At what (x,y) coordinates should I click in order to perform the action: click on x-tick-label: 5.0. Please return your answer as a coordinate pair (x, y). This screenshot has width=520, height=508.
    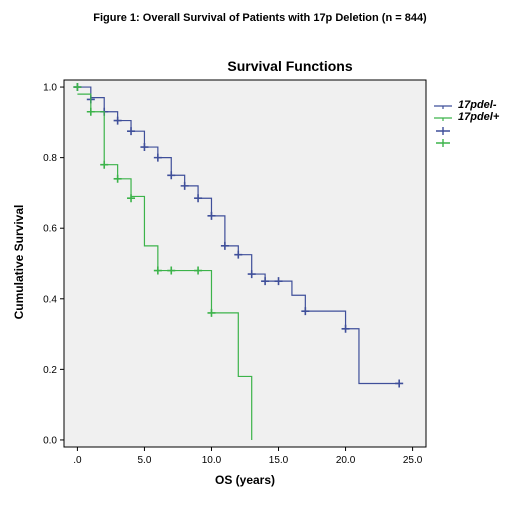
    Looking at the image, I should click on (144, 460).